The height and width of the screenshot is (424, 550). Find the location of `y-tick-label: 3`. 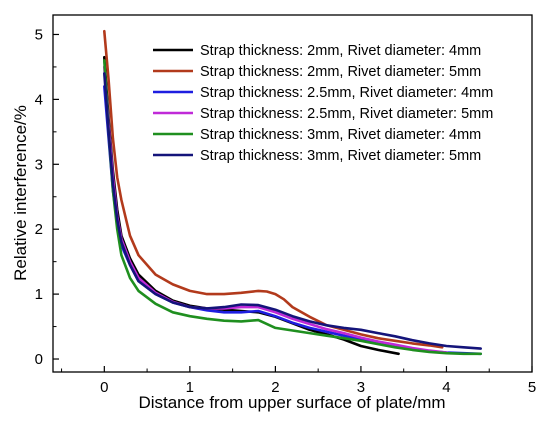

y-tick-label: 3 is located at coordinates (39, 164).